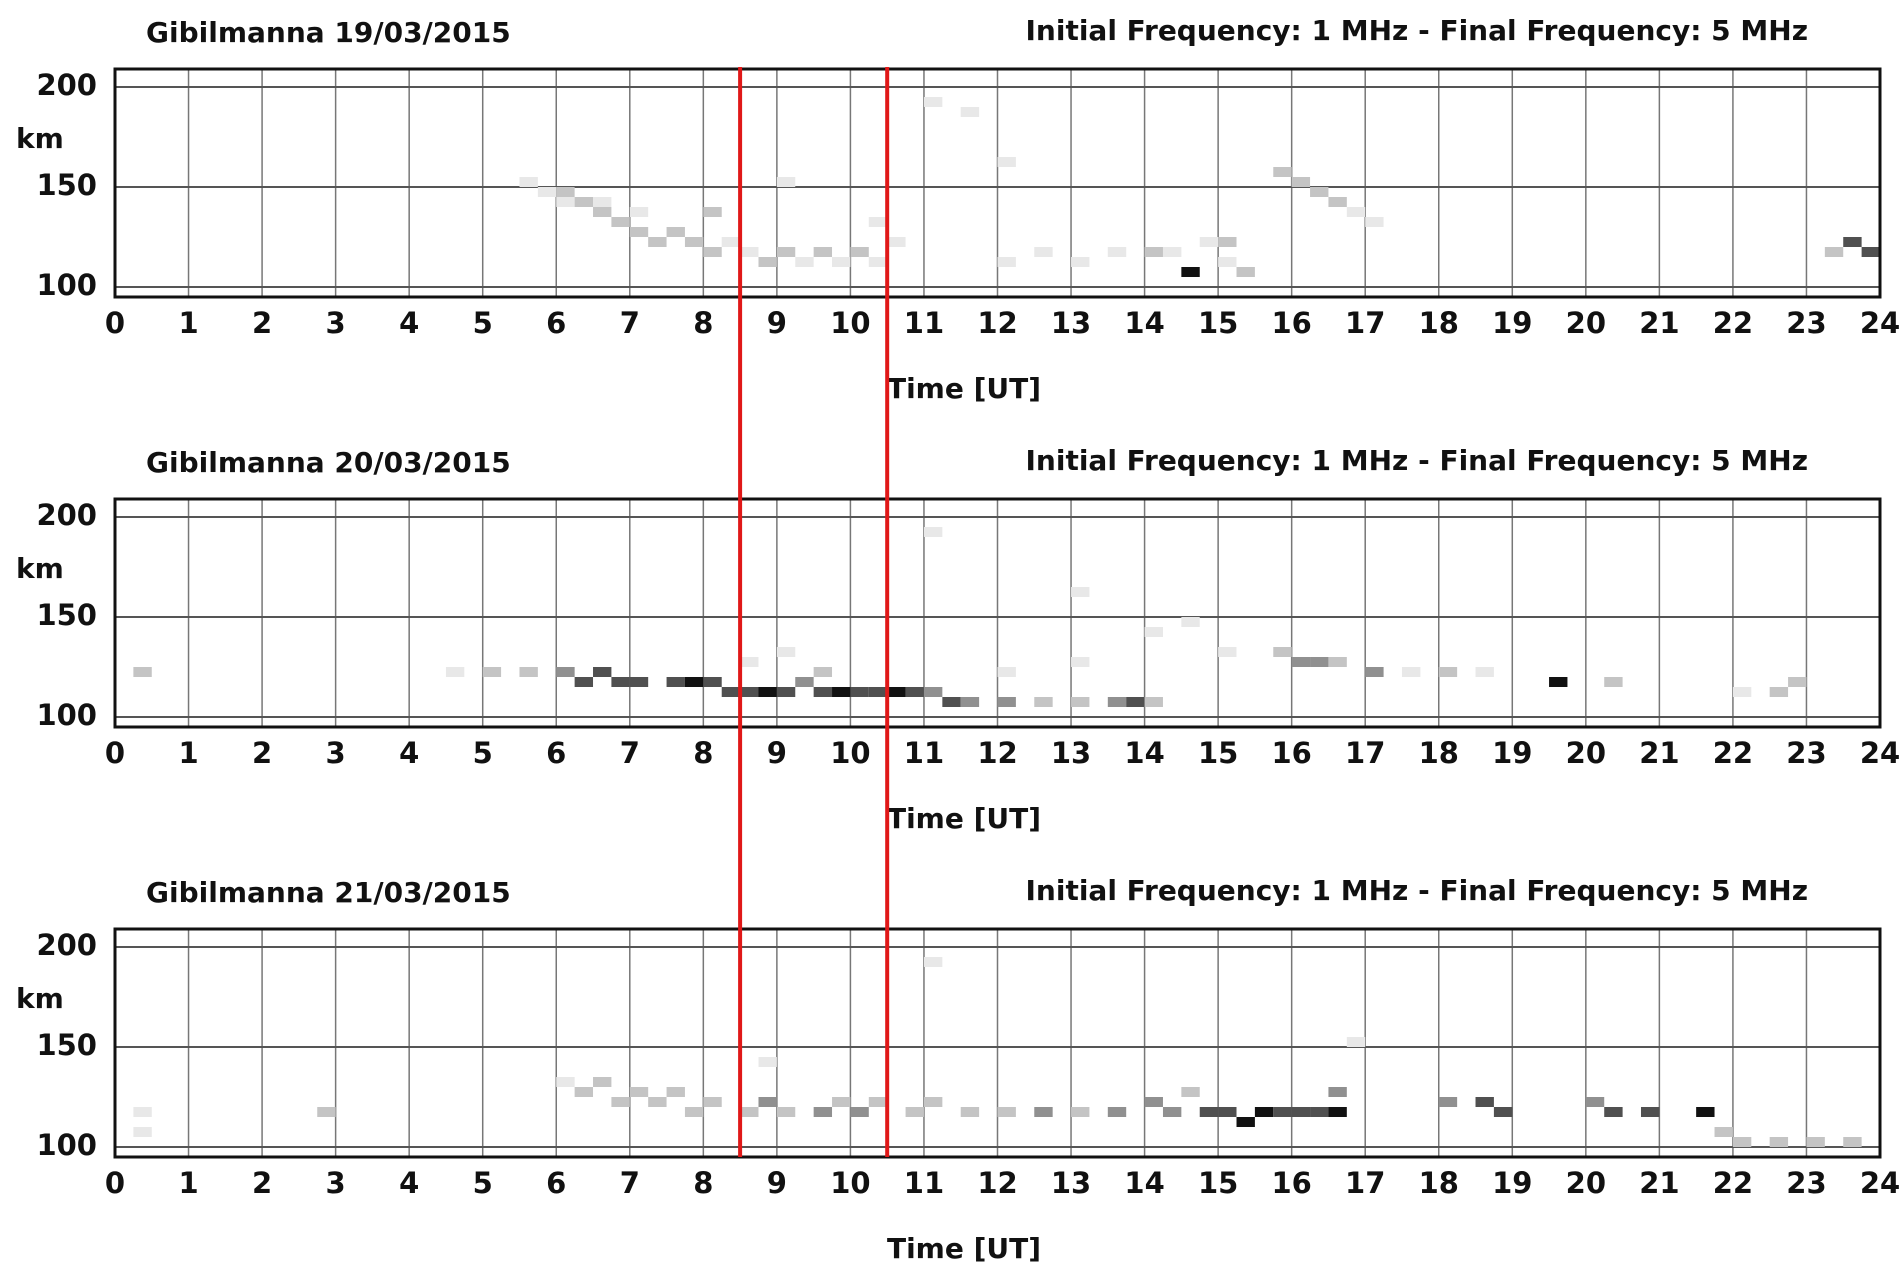 The height and width of the screenshot is (1283, 1902). I want to click on x-axis-label: Time [UT], so click(964, 1248).